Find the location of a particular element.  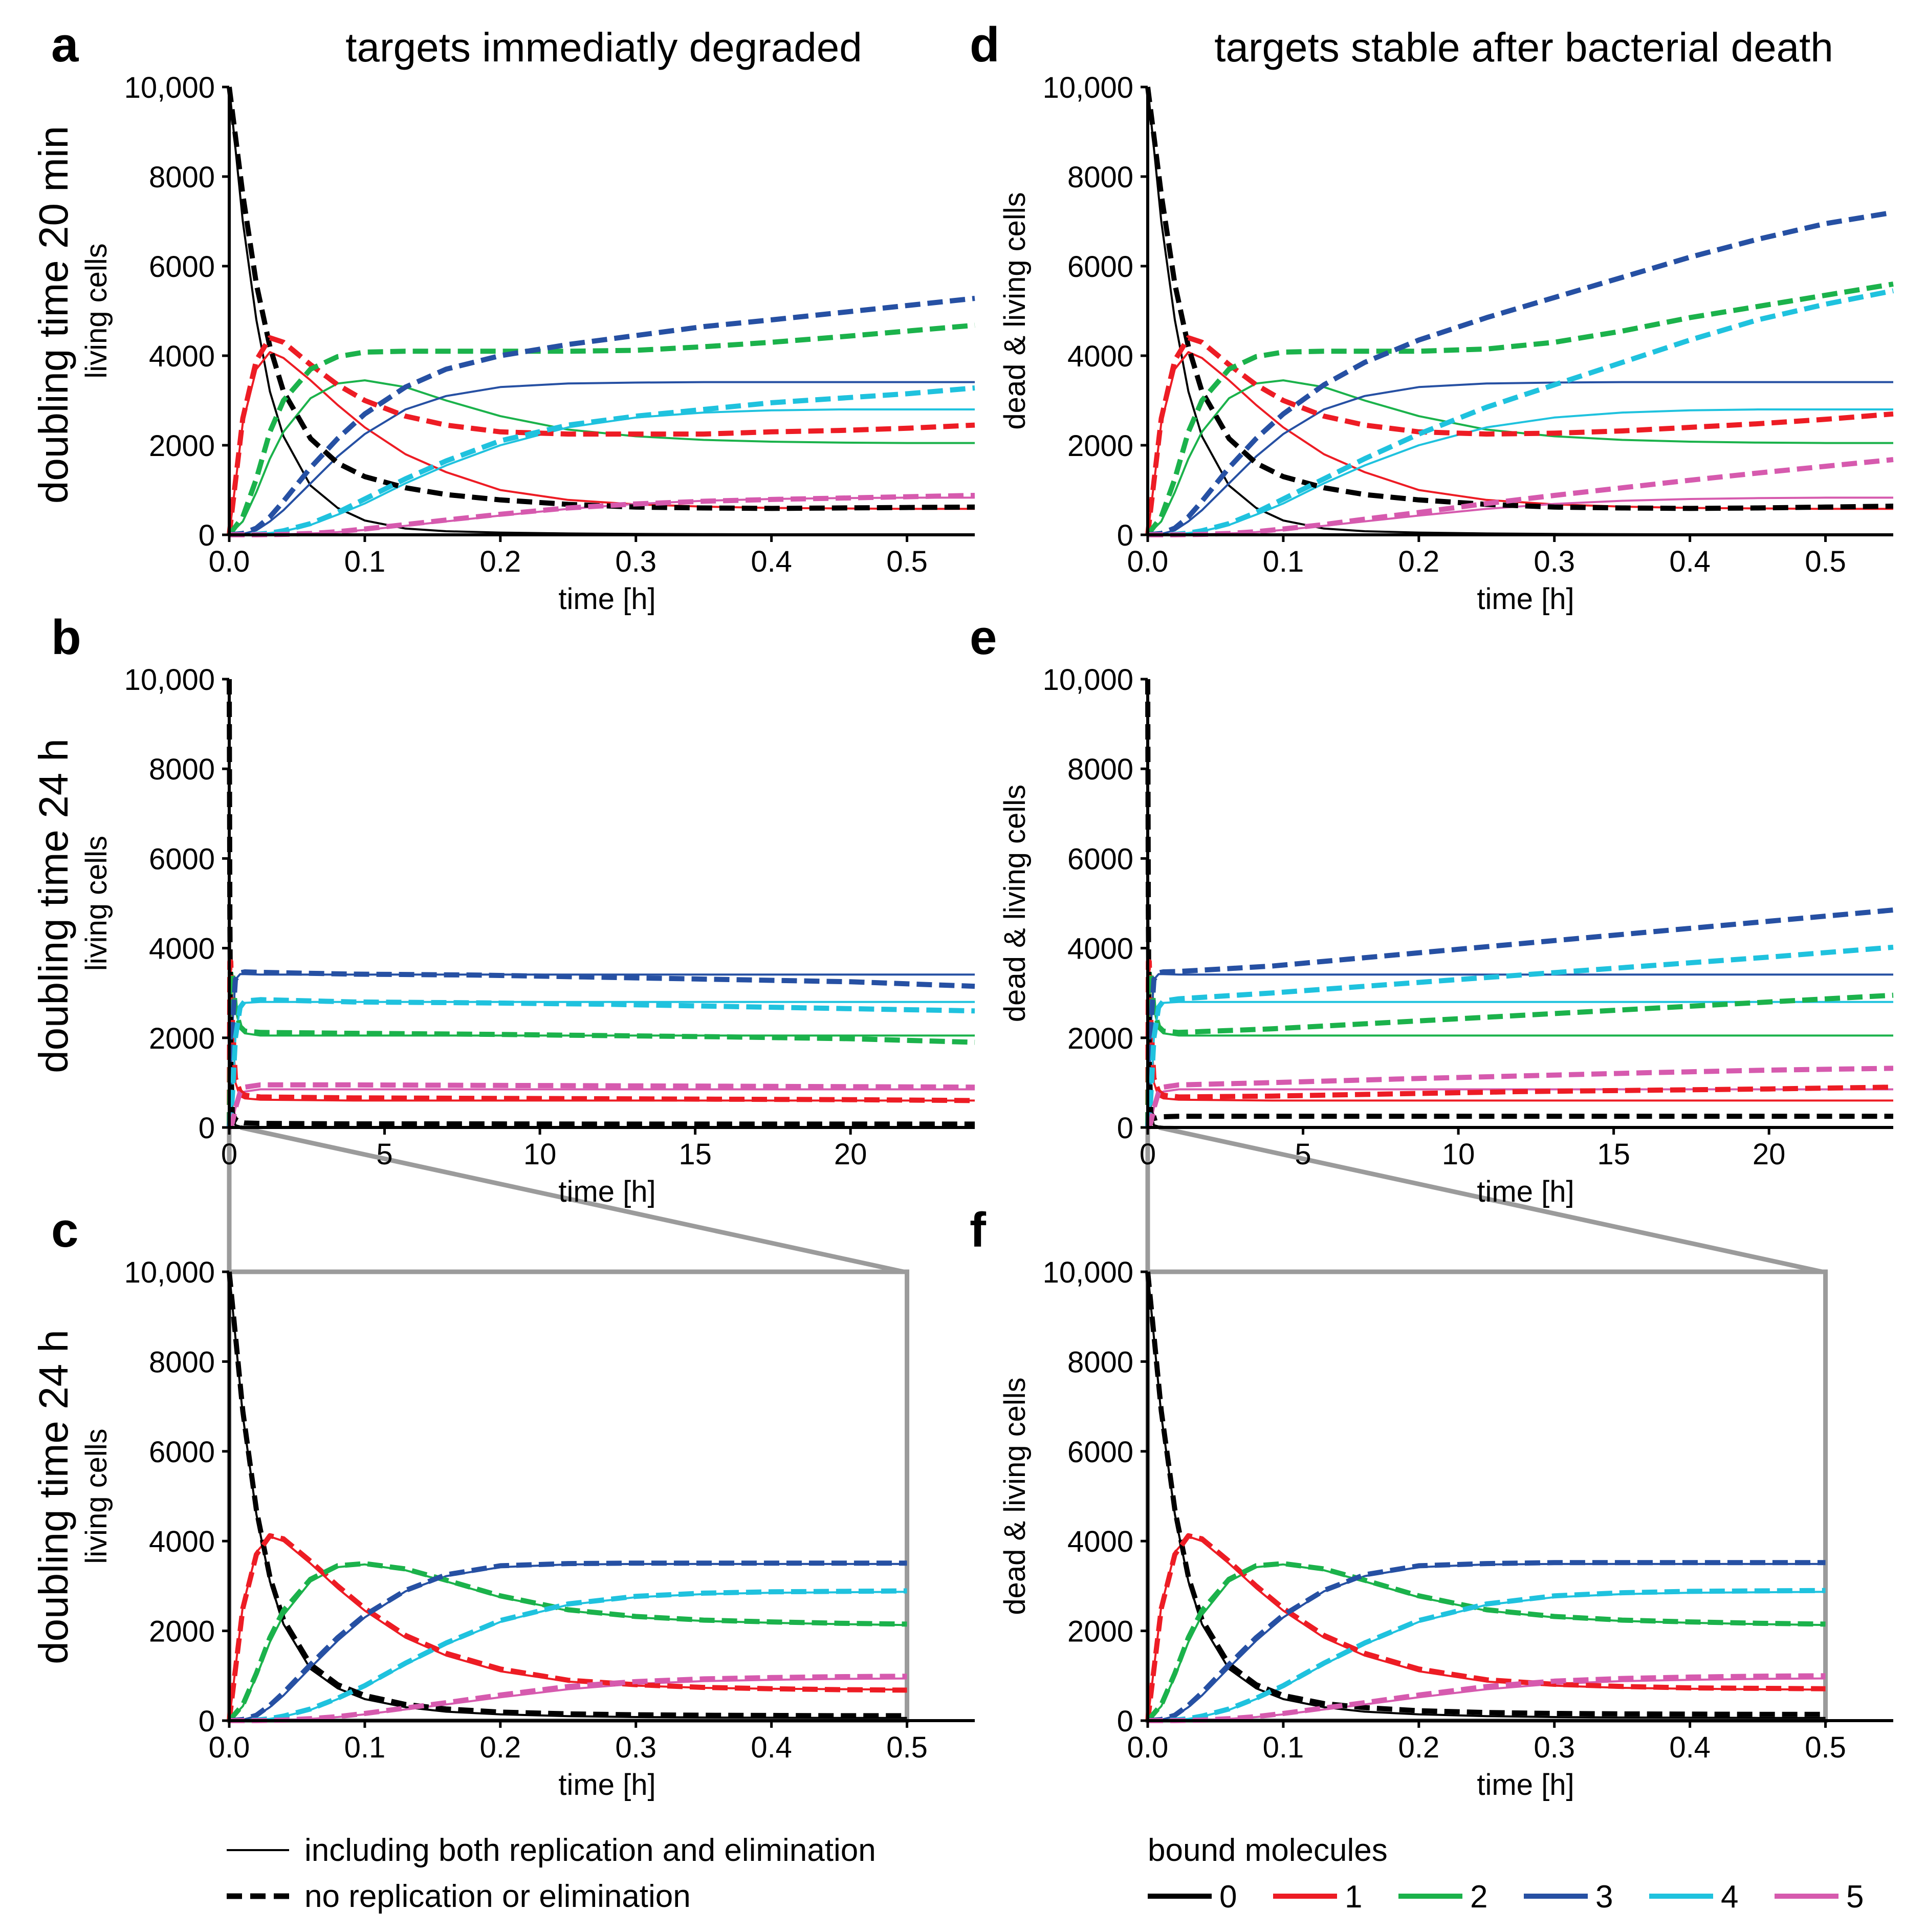

series-a-4-solid is located at coordinates (602, 472).